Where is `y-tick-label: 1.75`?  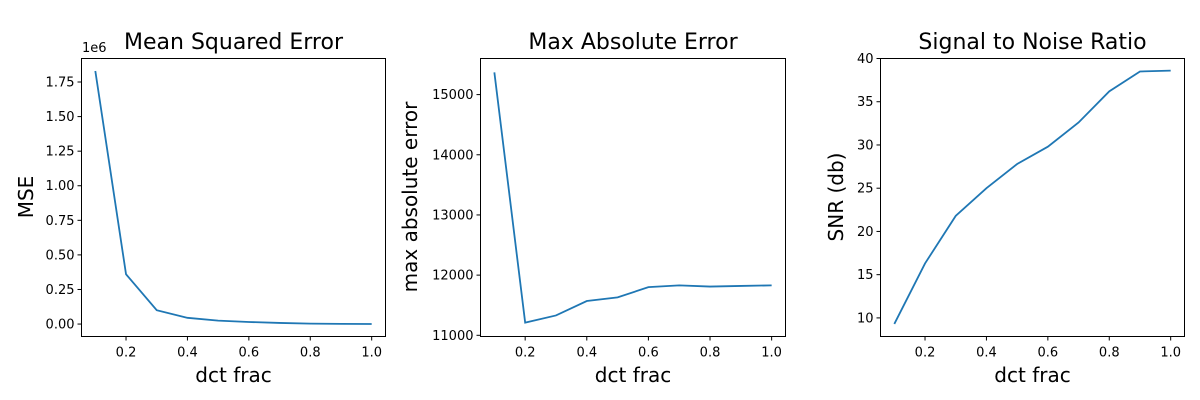
y-tick-label: 1.75 is located at coordinates (60, 83).